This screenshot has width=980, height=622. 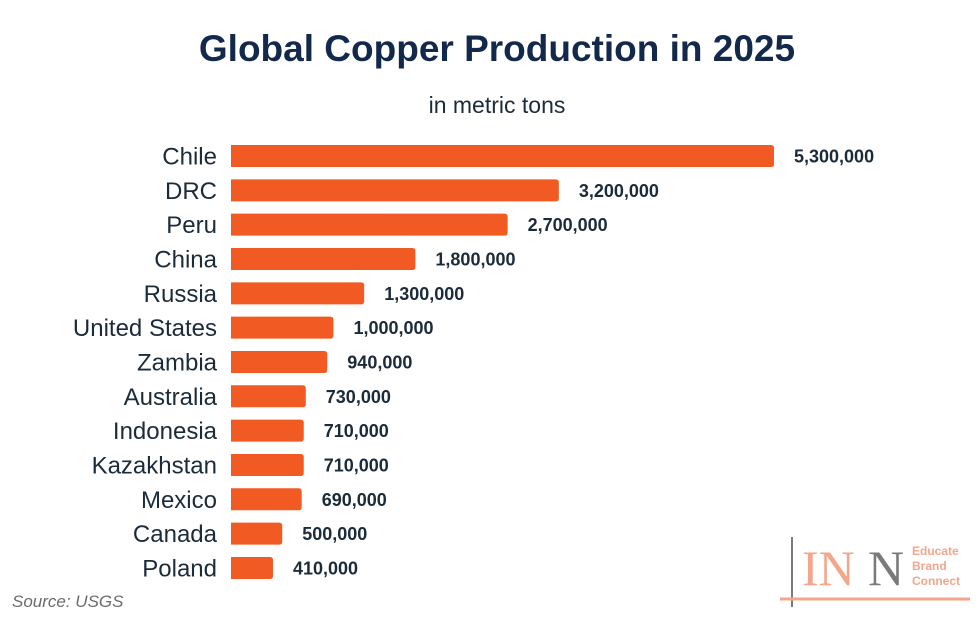 I want to click on logo-tagline-3: Connect, so click(x=936, y=581).